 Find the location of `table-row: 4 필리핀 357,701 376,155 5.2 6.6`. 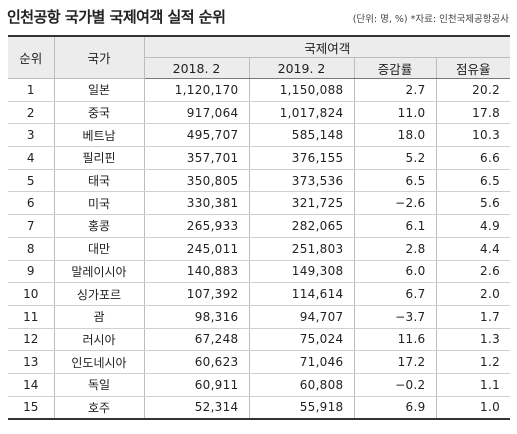

table-row: 4 필리핀 357,701 376,155 5.2 6.6 is located at coordinates (259, 158).